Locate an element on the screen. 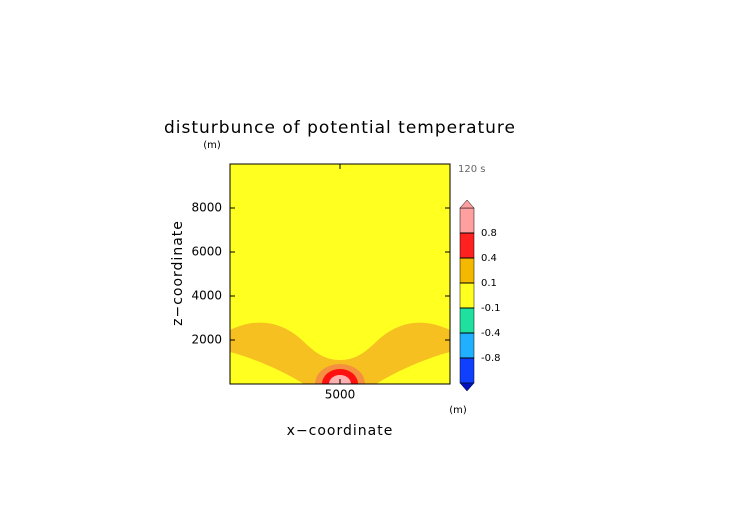  x-tick-label: 5000 is located at coordinates (340, 395).